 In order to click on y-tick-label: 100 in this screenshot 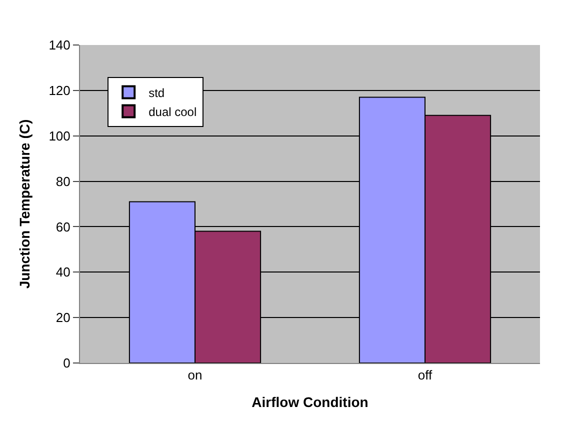, I will do `click(59, 136)`.